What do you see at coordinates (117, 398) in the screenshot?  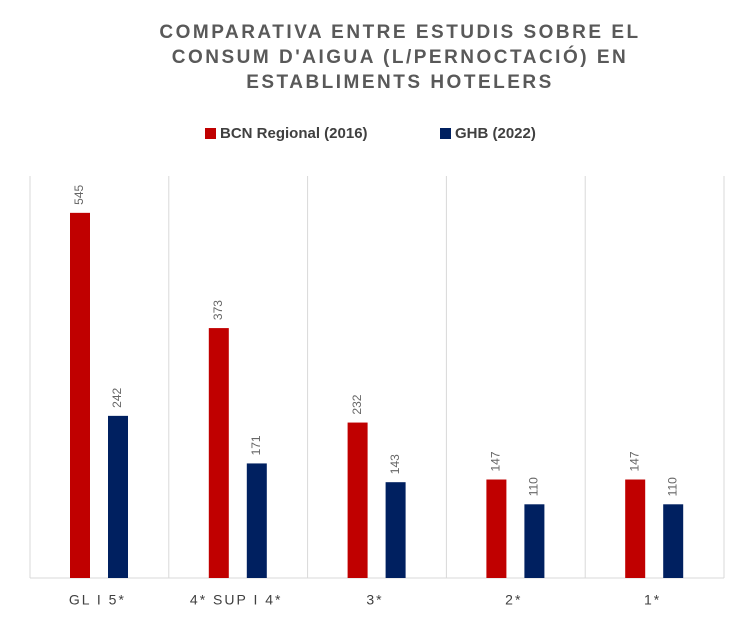 I see `value-label: 242` at bounding box center [117, 398].